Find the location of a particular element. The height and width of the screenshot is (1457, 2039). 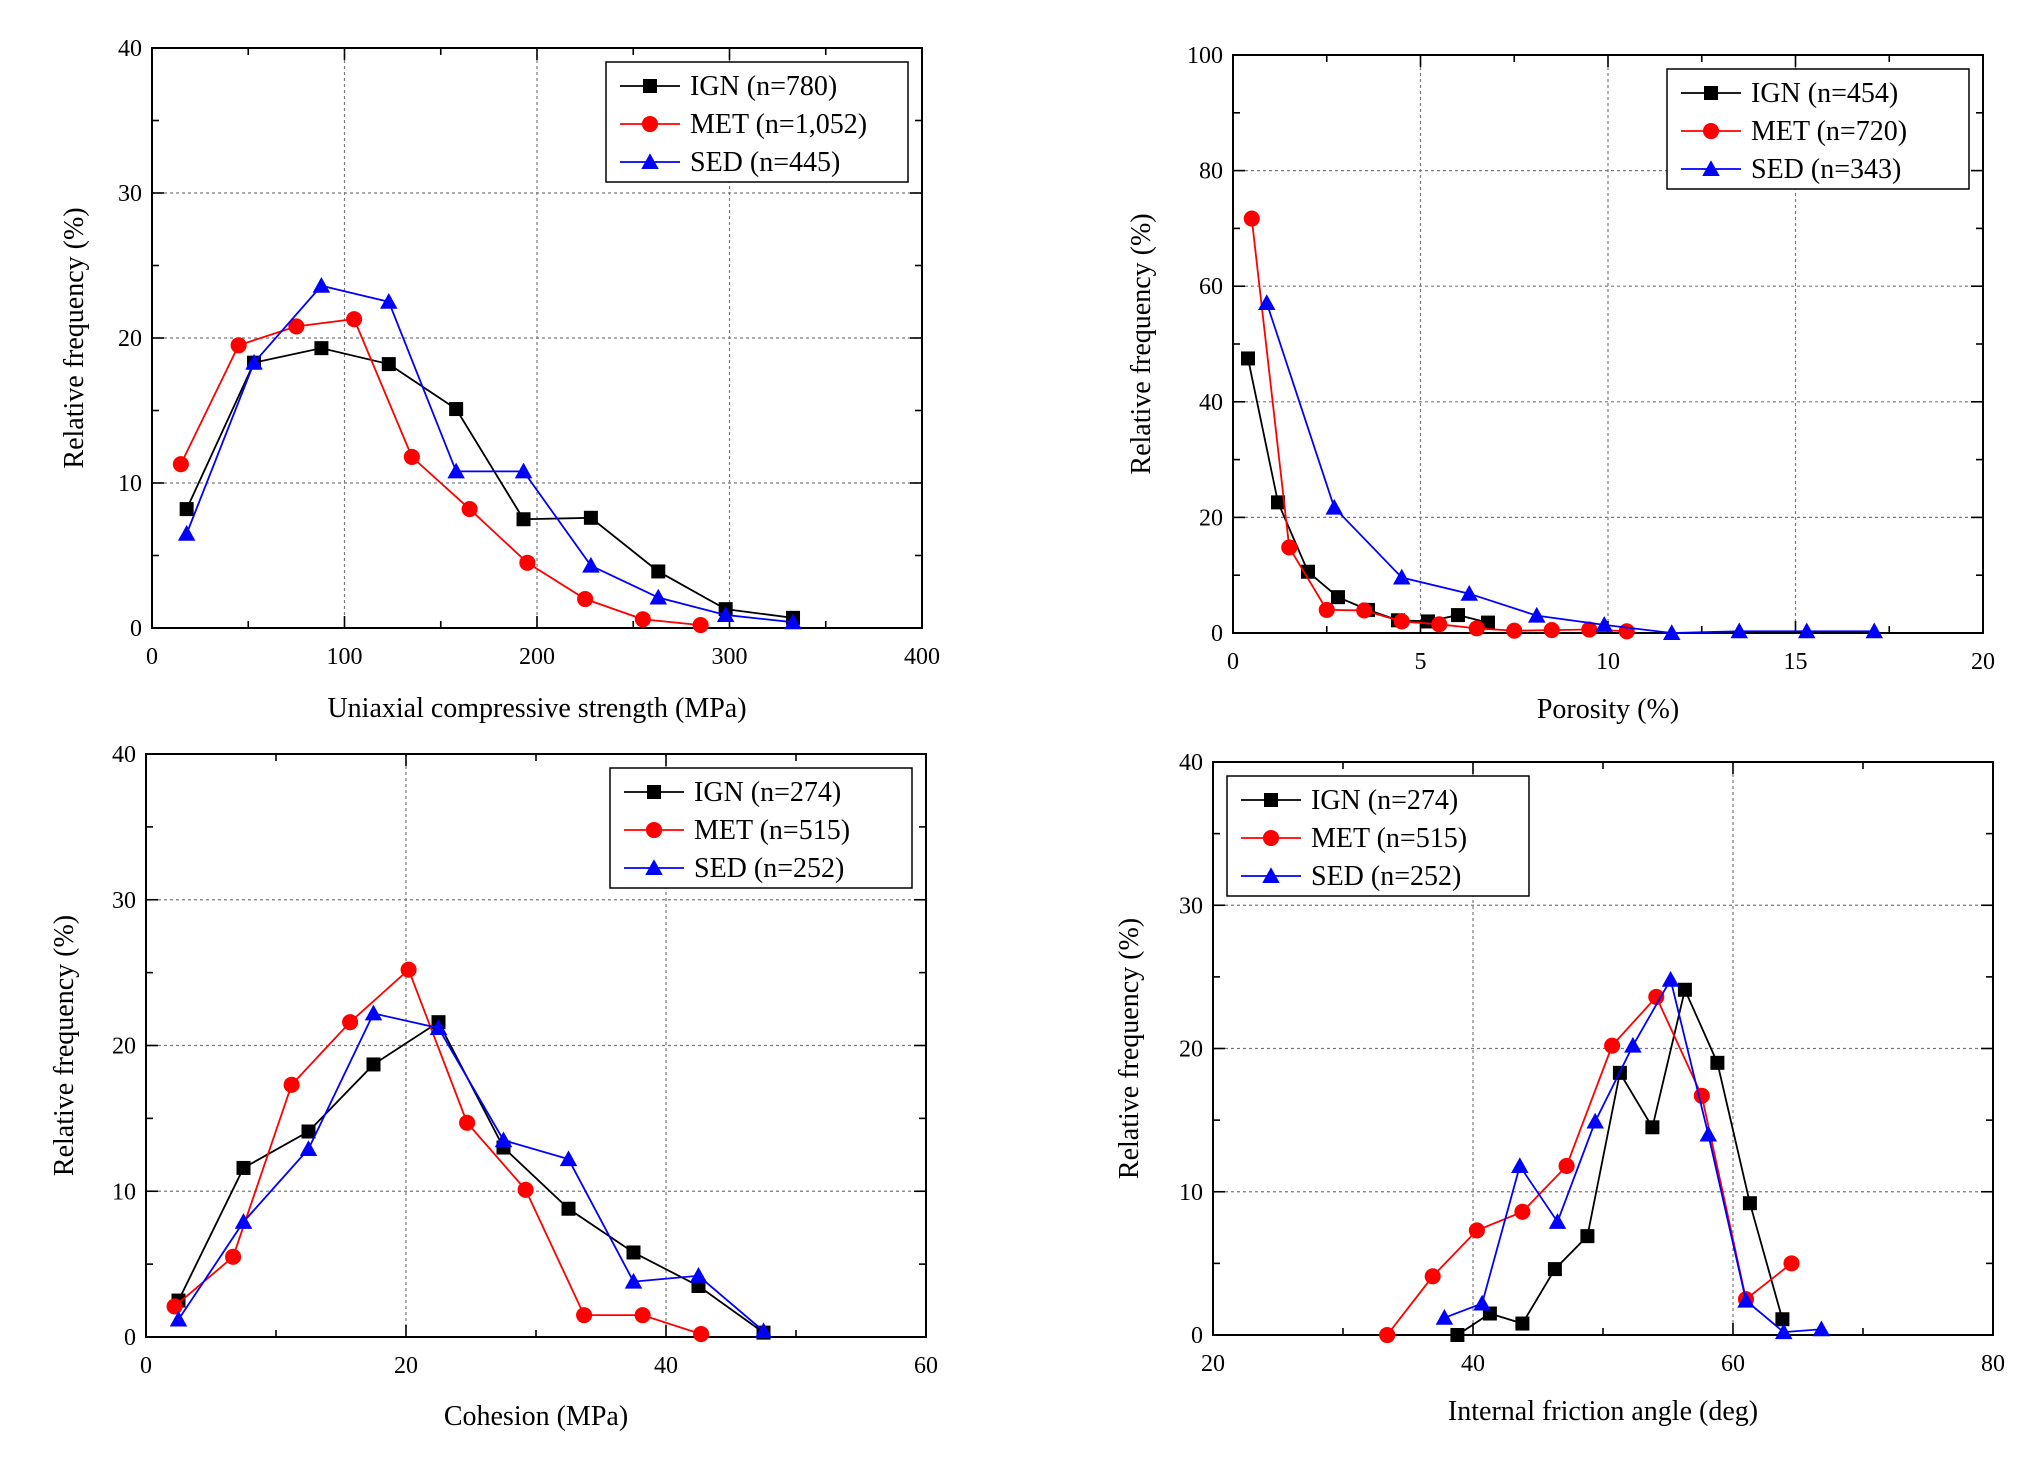

x-tick-label: 60 is located at coordinates (926, 1366).